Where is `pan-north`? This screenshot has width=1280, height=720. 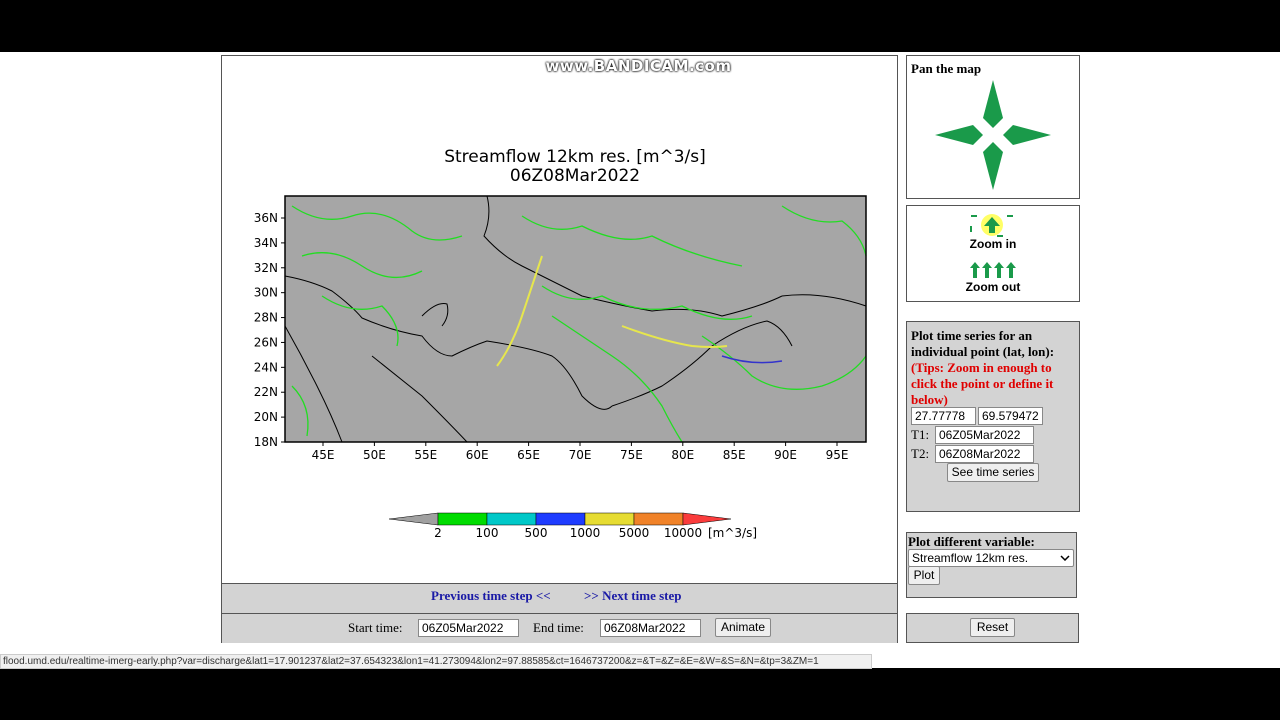 pan-north is located at coordinates (993, 104).